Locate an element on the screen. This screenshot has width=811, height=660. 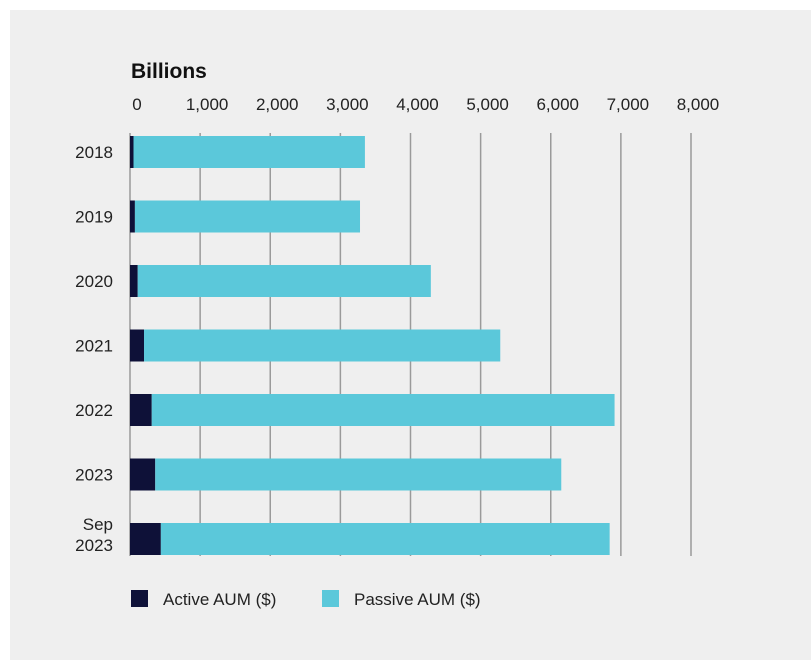
category-label: 2020 is located at coordinates (94, 281).